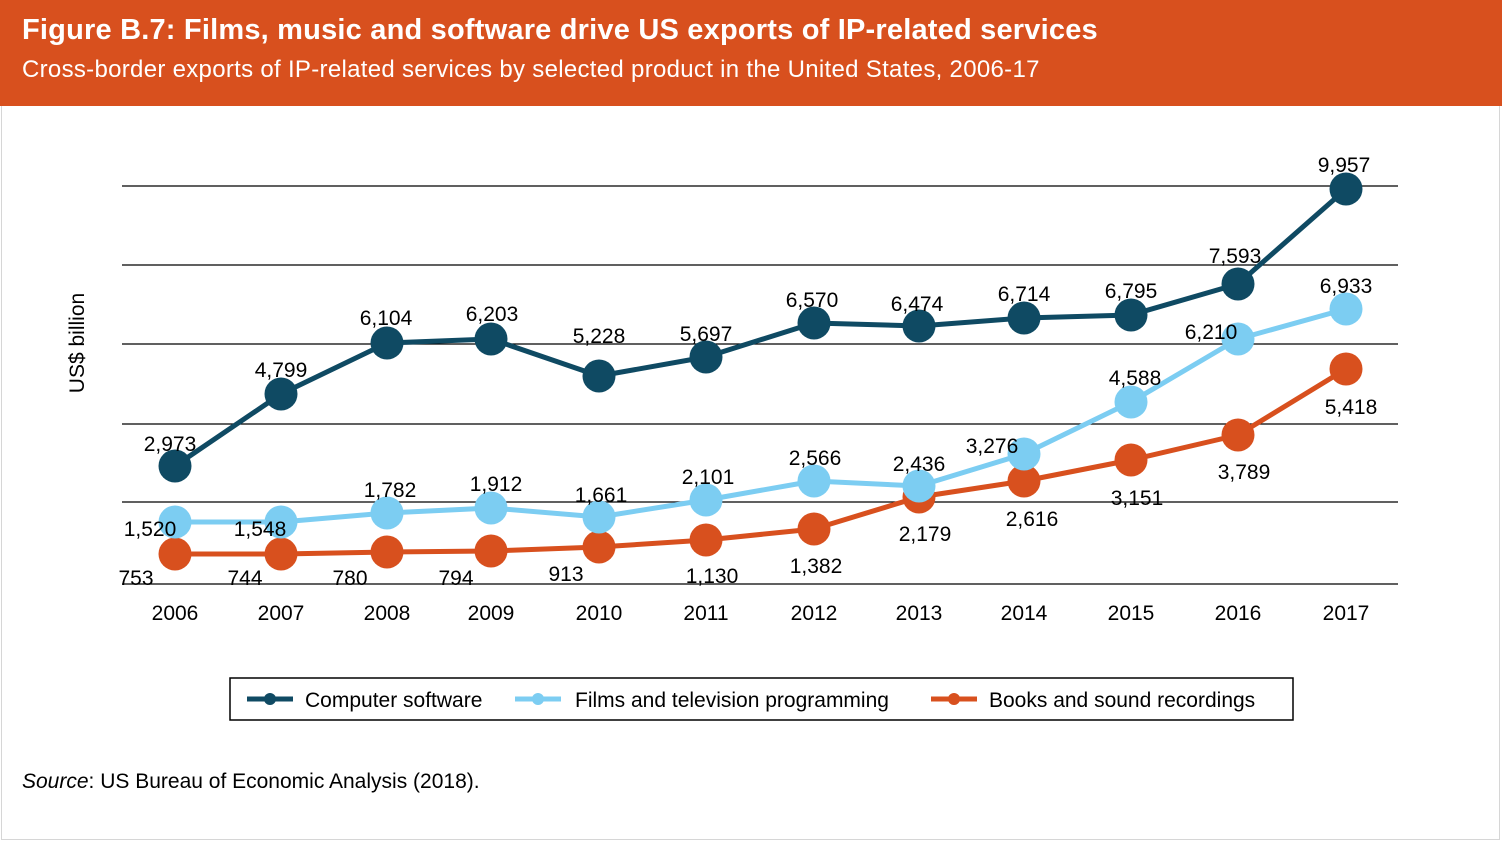 The height and width of the screenshot is (842, 1502). Describe the element at coordinates (284, 781) in the screenshot. I see `source-text: : US Bureau of Economic Analysis (2018).` at that location.